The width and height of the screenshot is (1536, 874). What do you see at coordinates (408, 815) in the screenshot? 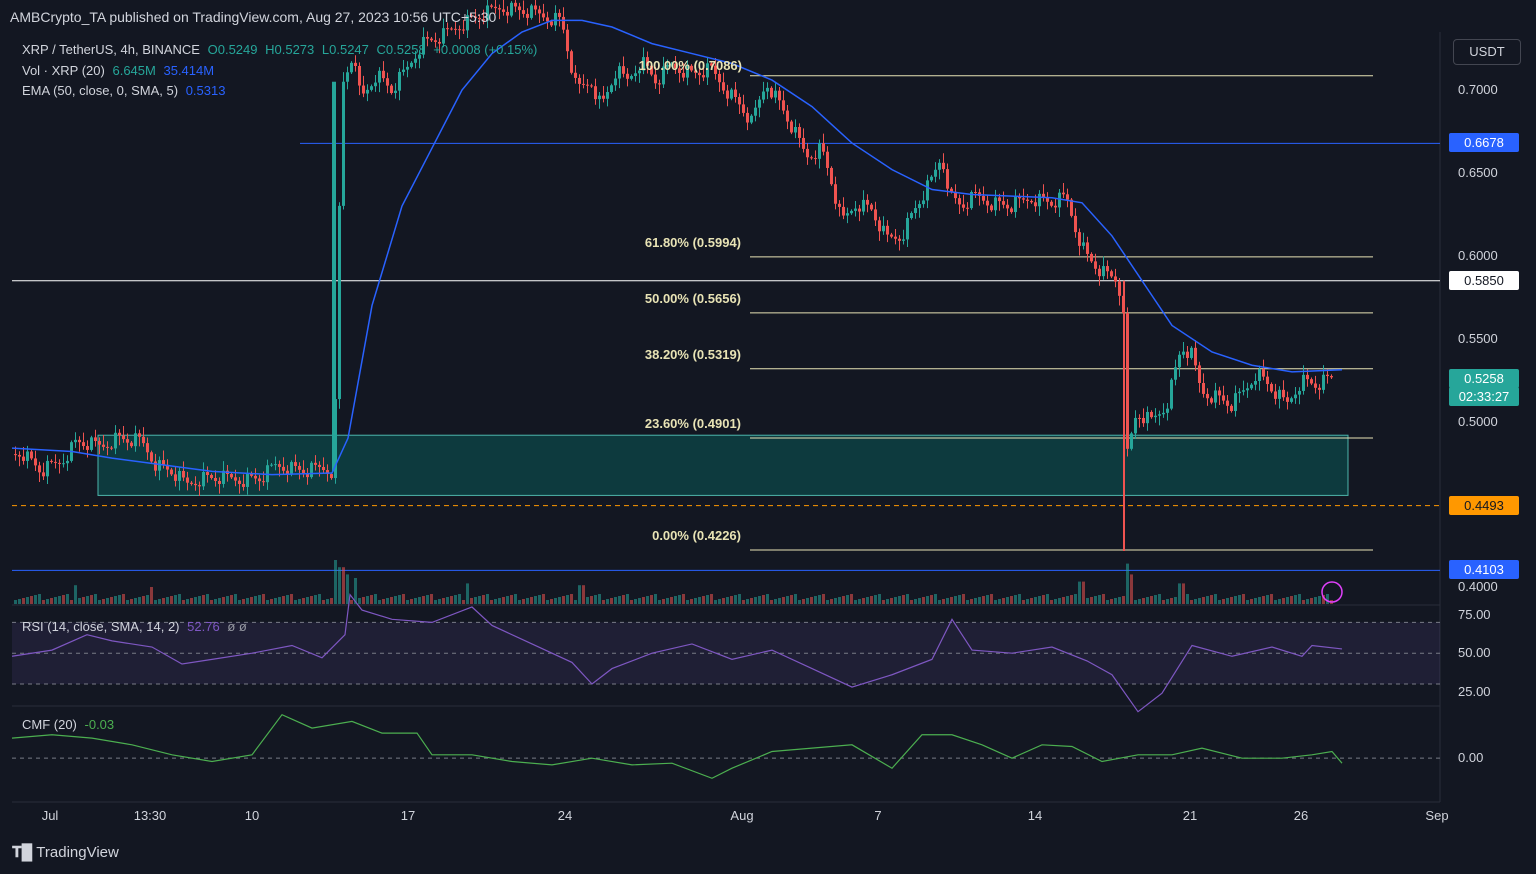
I see `time-tick: 17` at bounding box center [408, 815].